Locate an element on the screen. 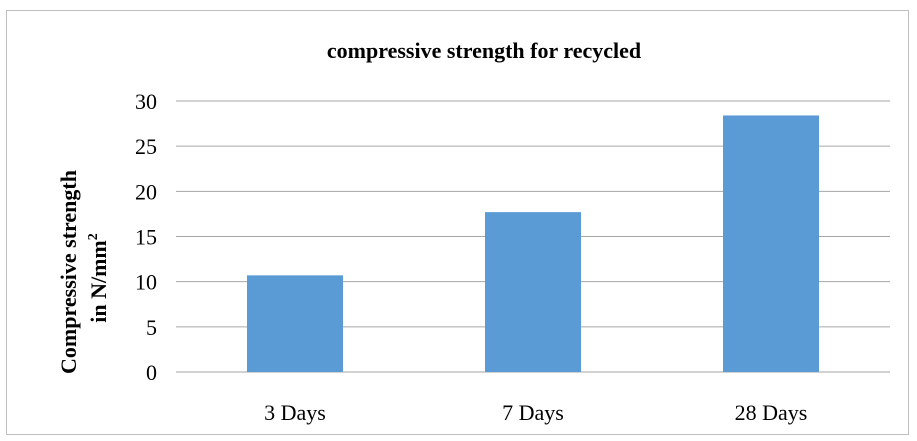 Image resolution: width=917 pixels, height=441 pixels. x-tick-label: 3 Days is located at coordinates (295, 412).